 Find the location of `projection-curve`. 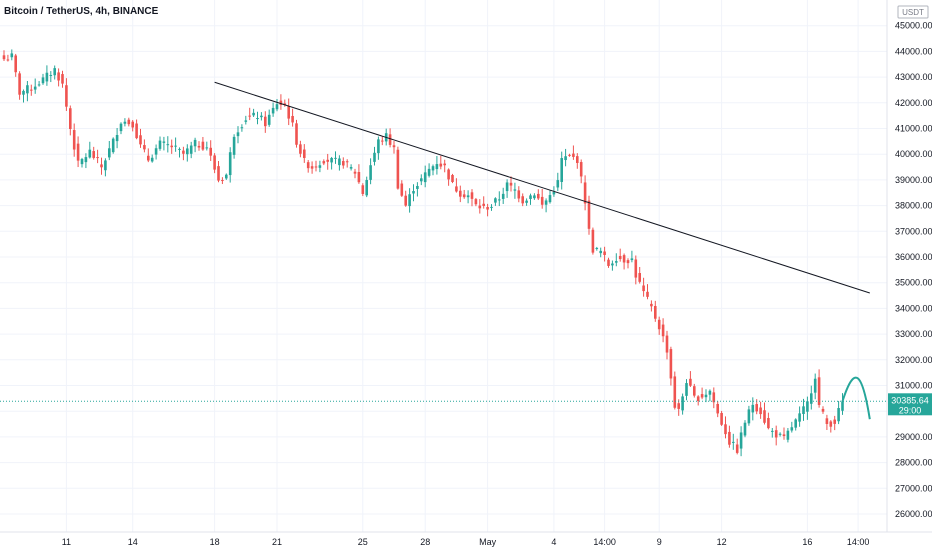

projection-curve is located at coordinates (856, 398).